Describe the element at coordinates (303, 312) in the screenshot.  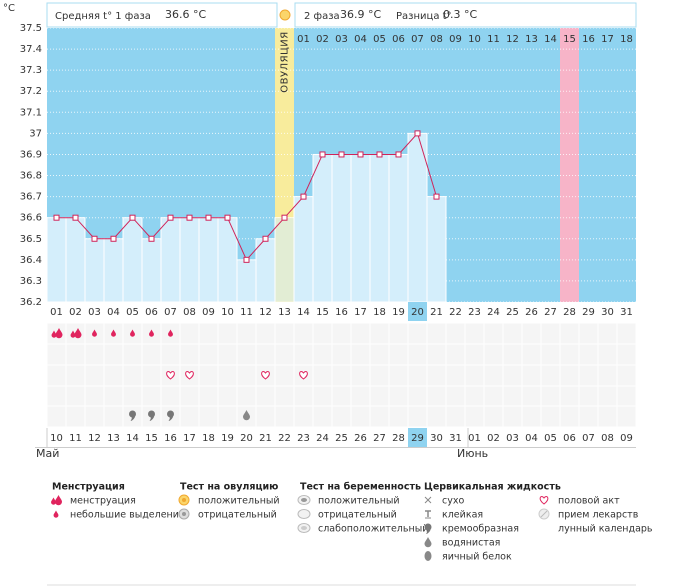
I see `cycle-day: 14` at that location.